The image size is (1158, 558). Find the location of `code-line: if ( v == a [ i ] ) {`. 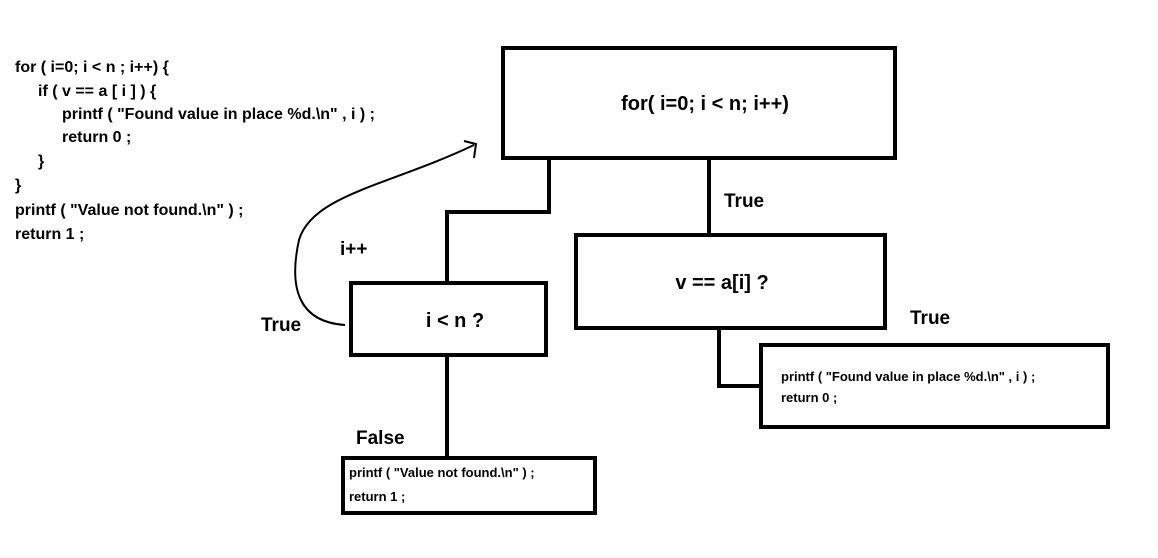

code-line: if ( v == a [ i ] ) { is located at coordinates (97, 91).